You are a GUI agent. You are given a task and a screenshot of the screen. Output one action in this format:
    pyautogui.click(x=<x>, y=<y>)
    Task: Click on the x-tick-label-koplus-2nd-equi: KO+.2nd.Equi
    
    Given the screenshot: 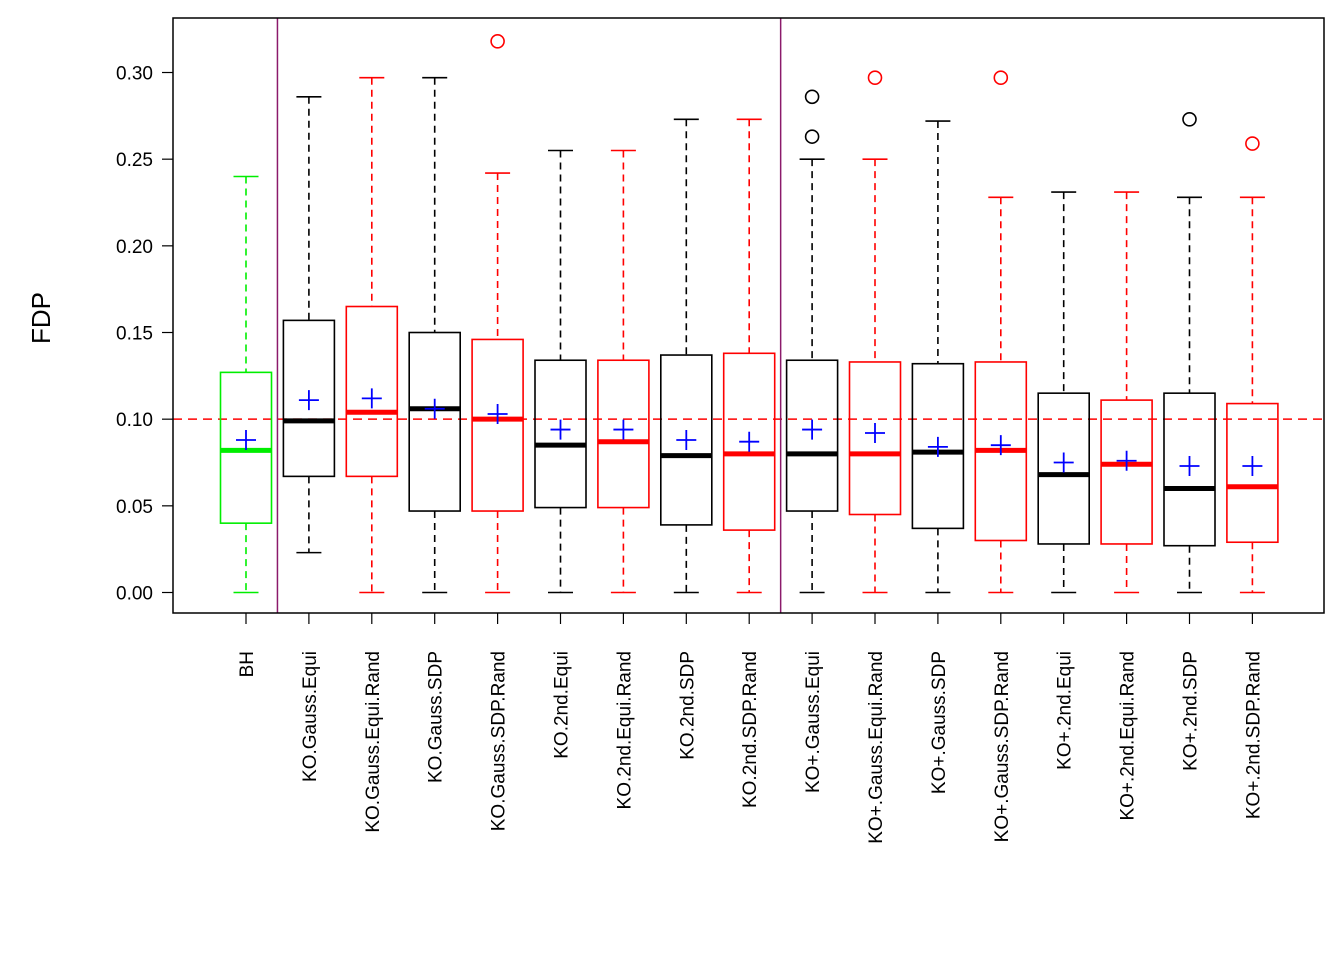 What is the action you would take?
    pyautogui.click(x=1065, y=710)
    